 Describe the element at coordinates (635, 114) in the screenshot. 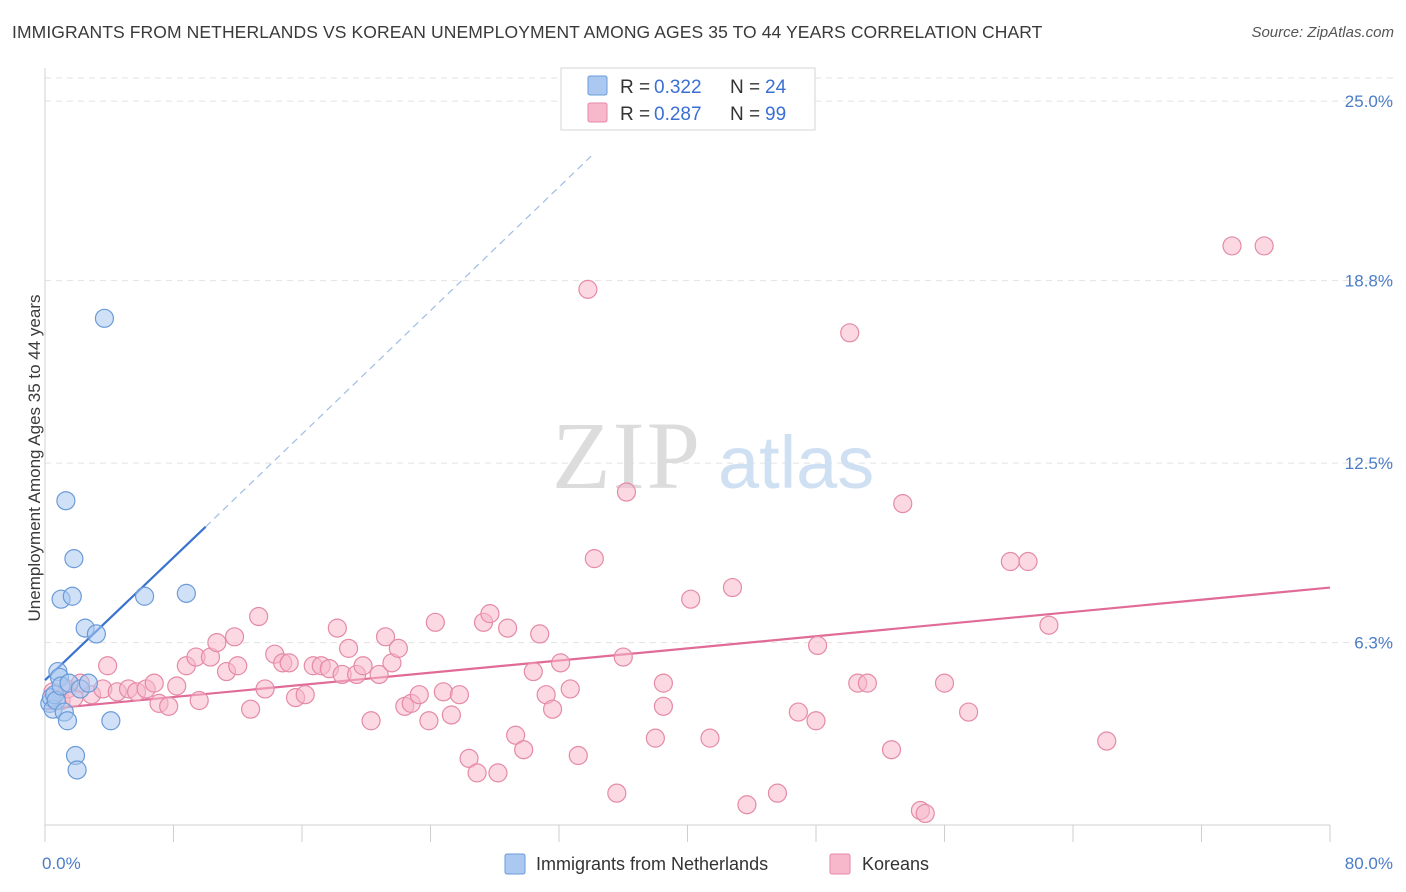

I see `legend-r-label-2: R =` at that location.